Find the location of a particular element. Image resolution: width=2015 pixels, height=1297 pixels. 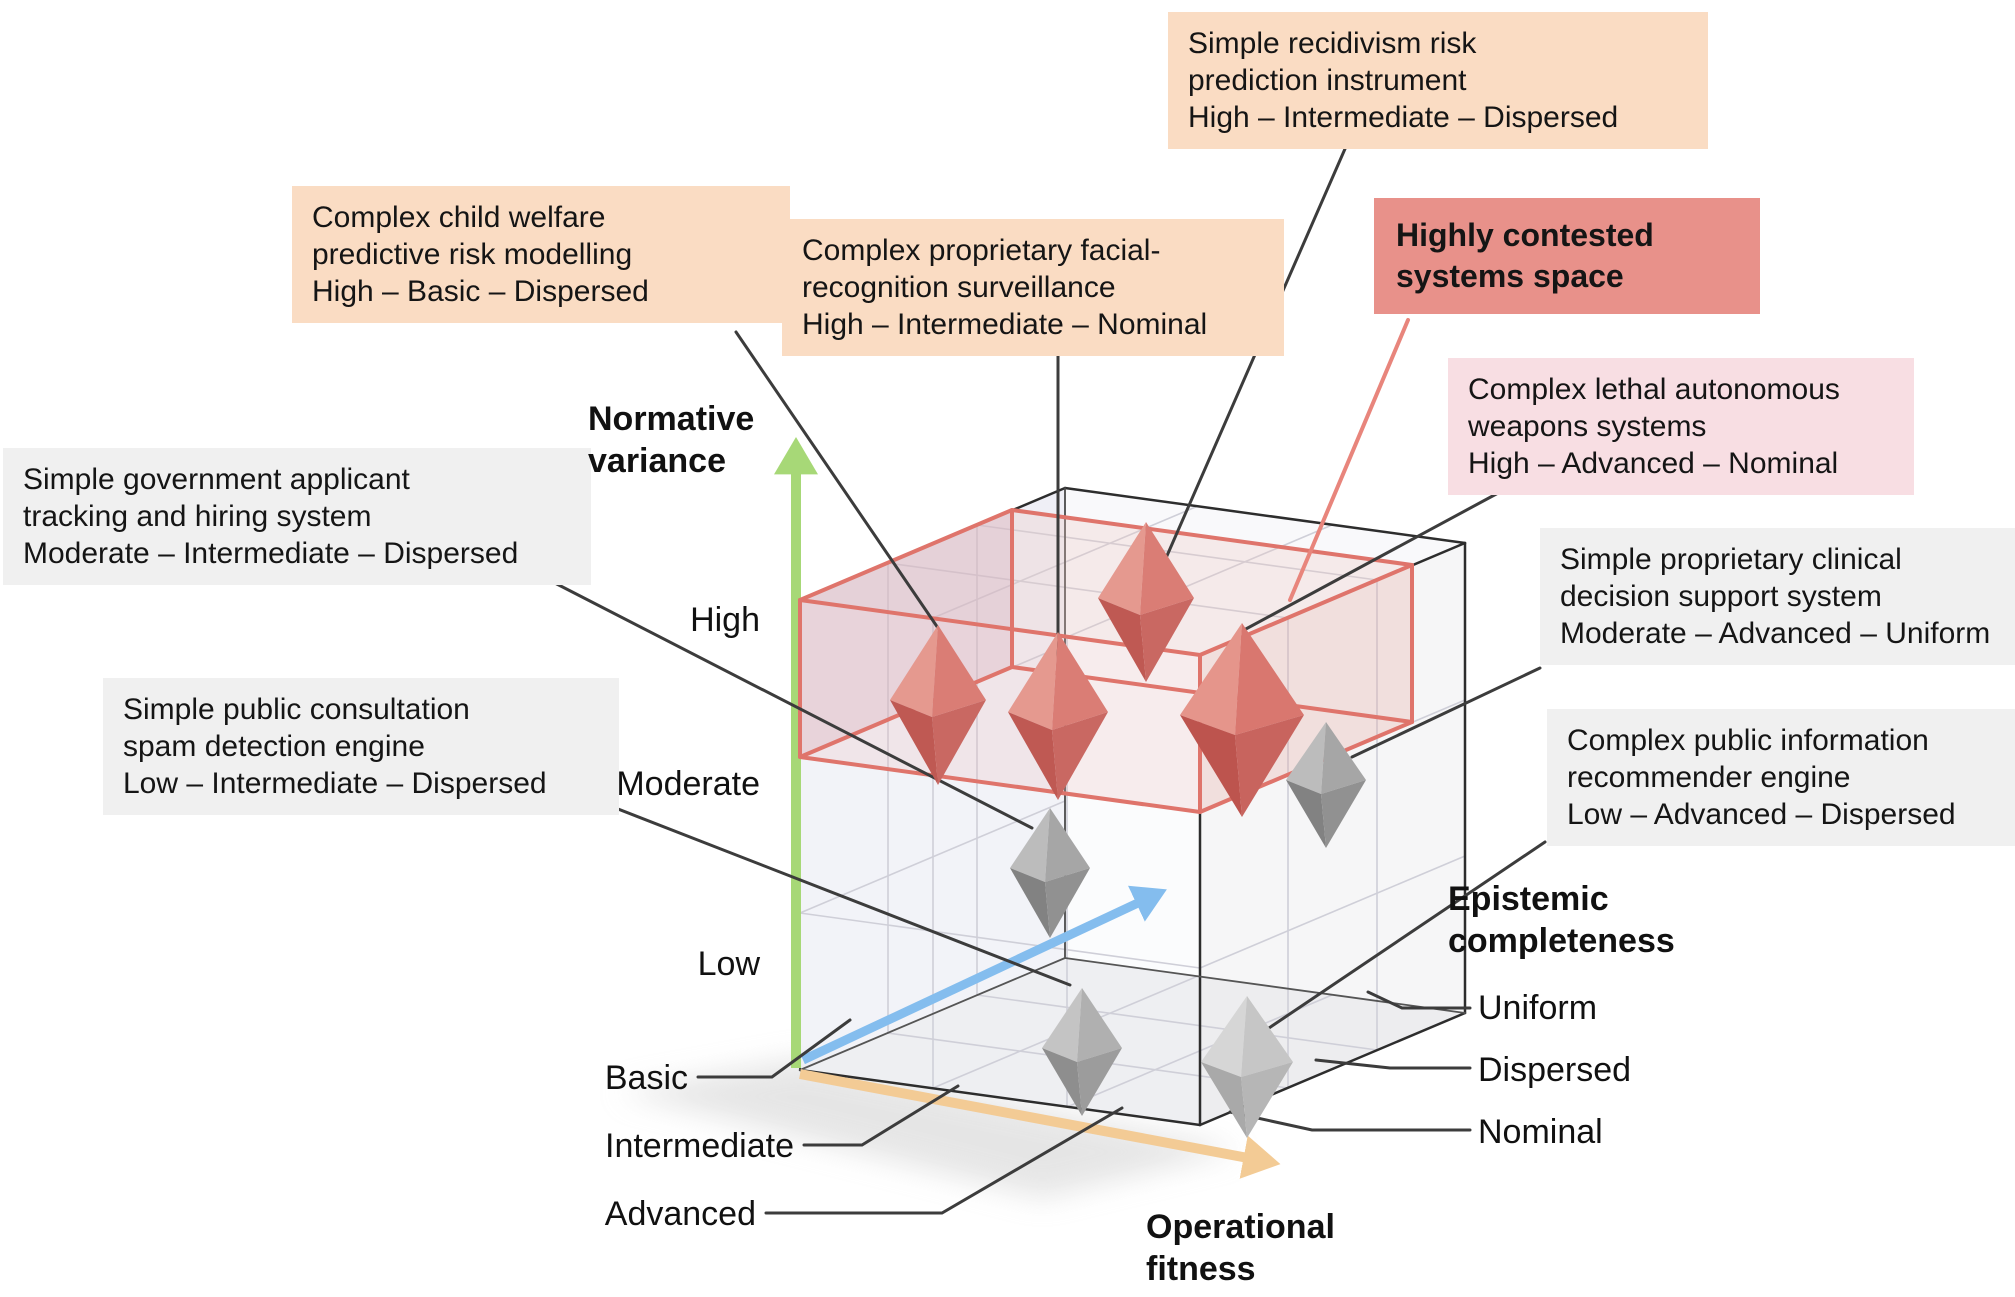

cube-shadow is located at coordinates (929, 1128).